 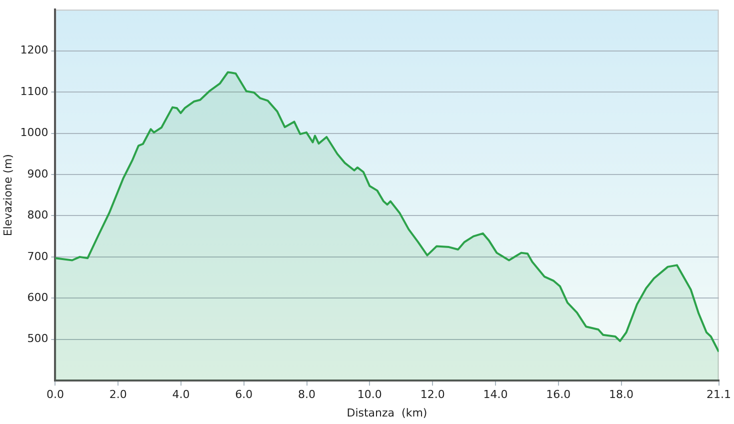 What do you see at coordinates (34, 133) in the screenshot?
I see `y-tick-label: 1000` at bounding box center [34, 133].